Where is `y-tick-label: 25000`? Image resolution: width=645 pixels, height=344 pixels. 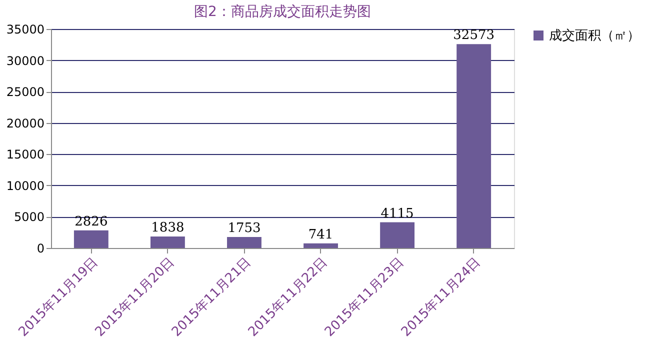
y-tick-label: 25000 is located at coordinates (25, 92).